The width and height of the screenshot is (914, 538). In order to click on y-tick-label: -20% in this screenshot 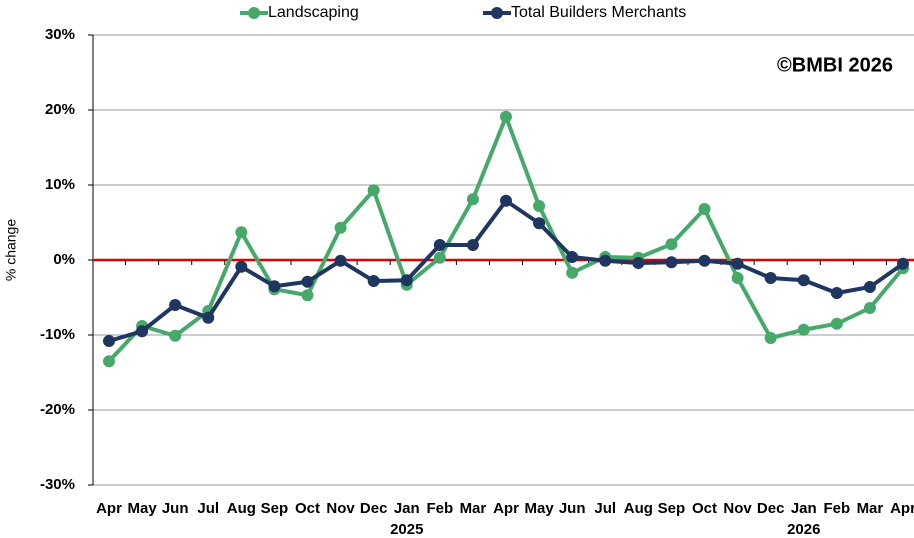, I will do `click(57, 409)`.